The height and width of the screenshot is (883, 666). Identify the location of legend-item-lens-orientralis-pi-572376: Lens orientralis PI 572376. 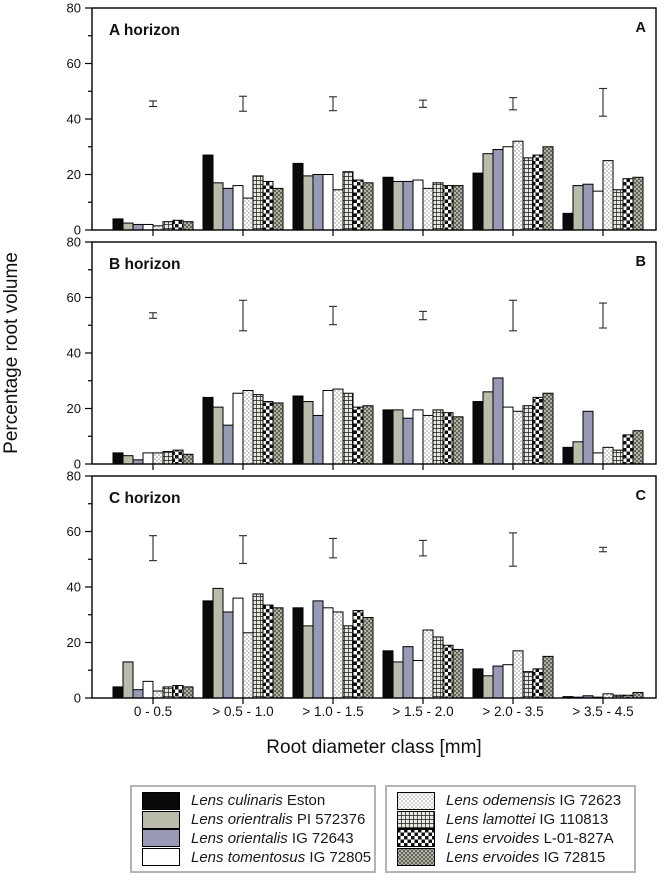
(253, 819).